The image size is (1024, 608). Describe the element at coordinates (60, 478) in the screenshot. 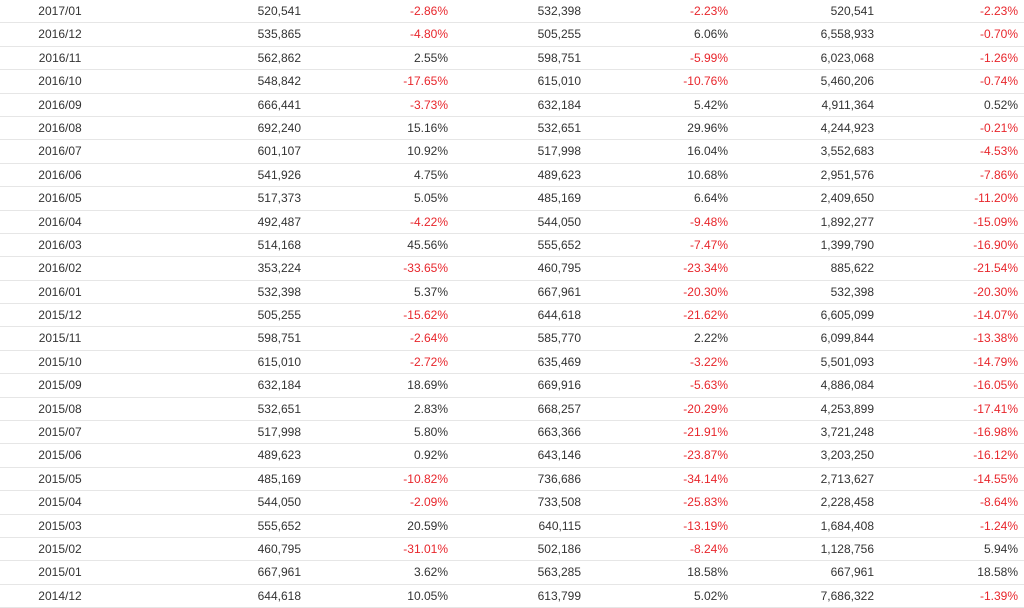

I see `month-cell: 2015/05` at that location.